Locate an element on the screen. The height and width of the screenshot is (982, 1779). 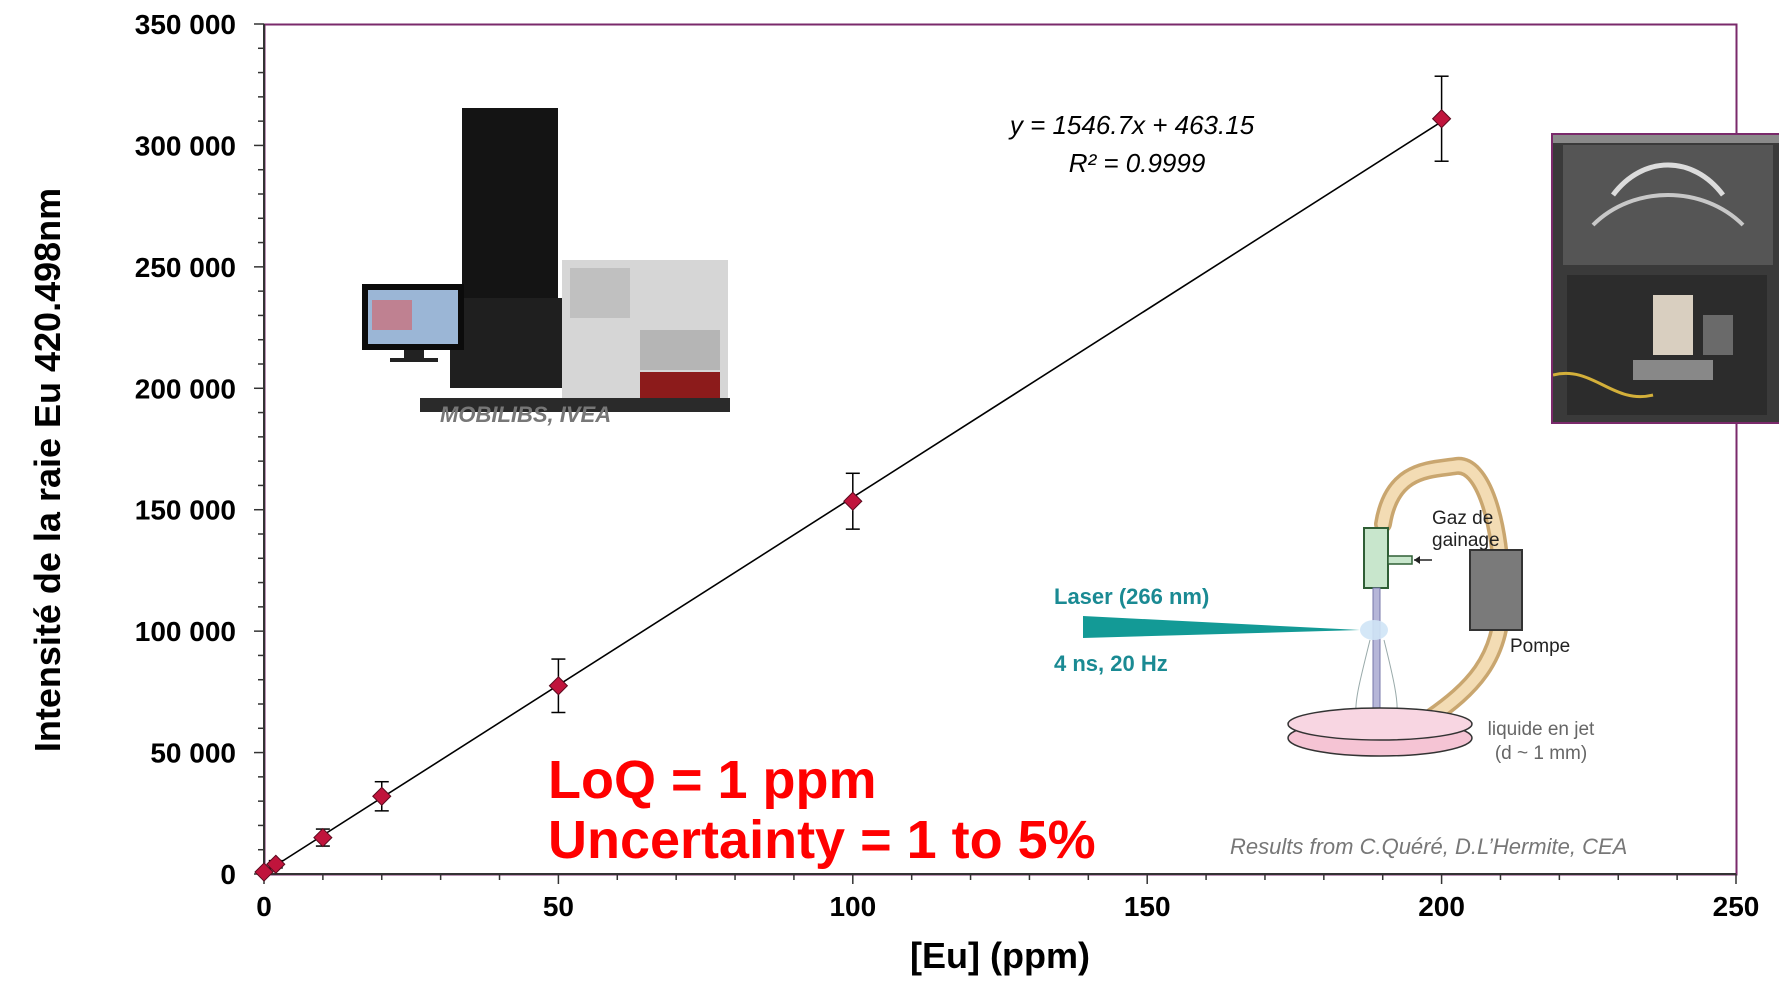
credit-caption: Results from C.Quéré, D.L’Hermite, CEA is located at coordinates (1429, 846).